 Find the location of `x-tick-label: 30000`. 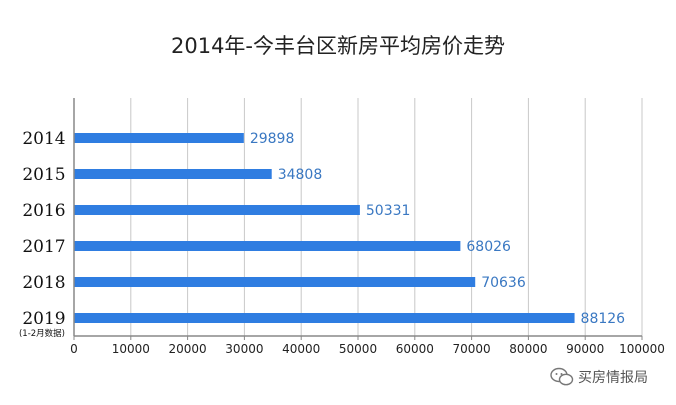

x-tick-label: 30000 is located at coordinates (244, 349).